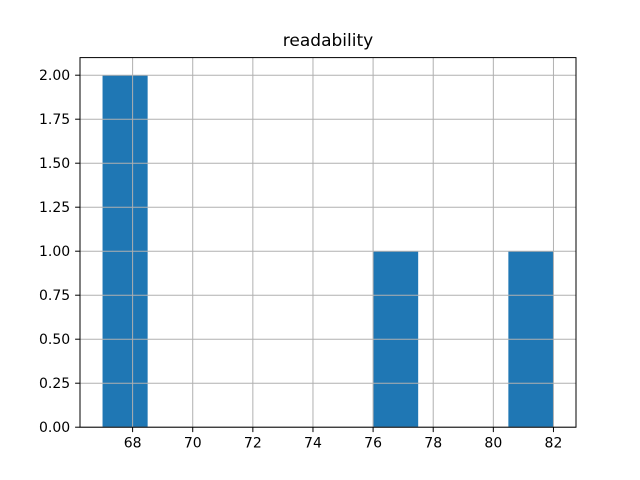 Image resolution: width=640 pixels, height=480 pixels. I want to click on x-tick-label: 76, so click(373, 444).